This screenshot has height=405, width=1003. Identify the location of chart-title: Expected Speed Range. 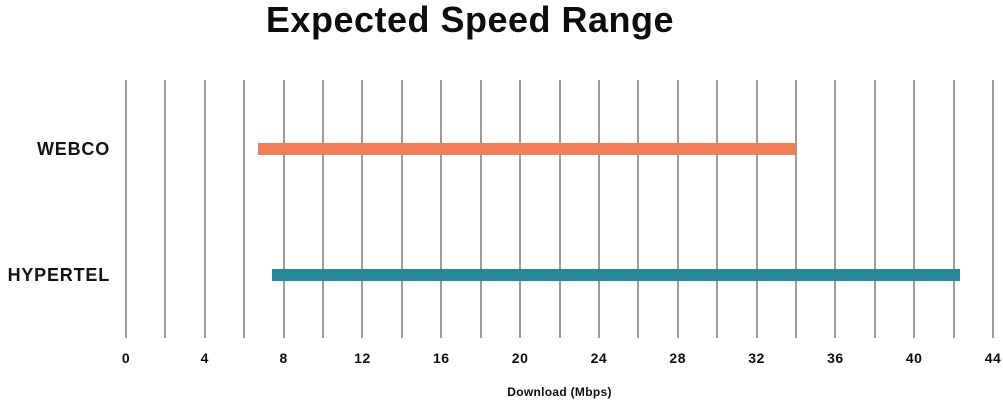
(470, 20).